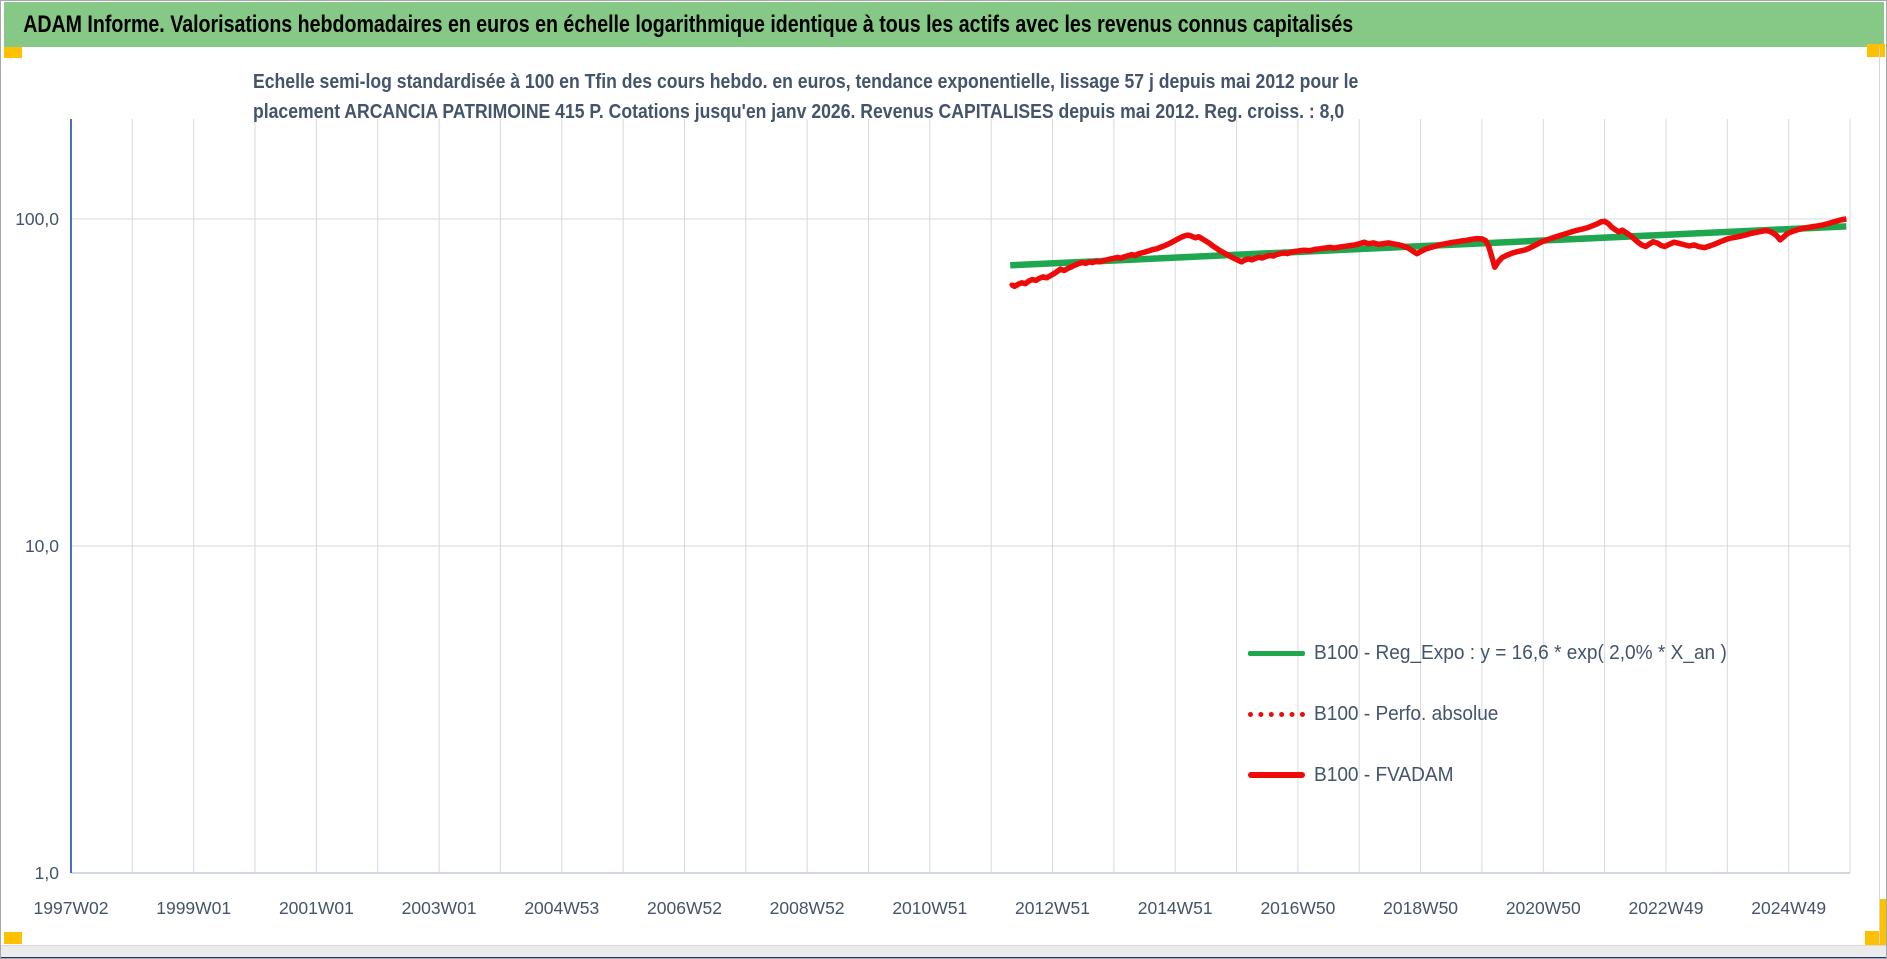 This screenshot has height=959, width=1887. I want to click on red-dotted-line-swatch-icon, so click(1276, 714).